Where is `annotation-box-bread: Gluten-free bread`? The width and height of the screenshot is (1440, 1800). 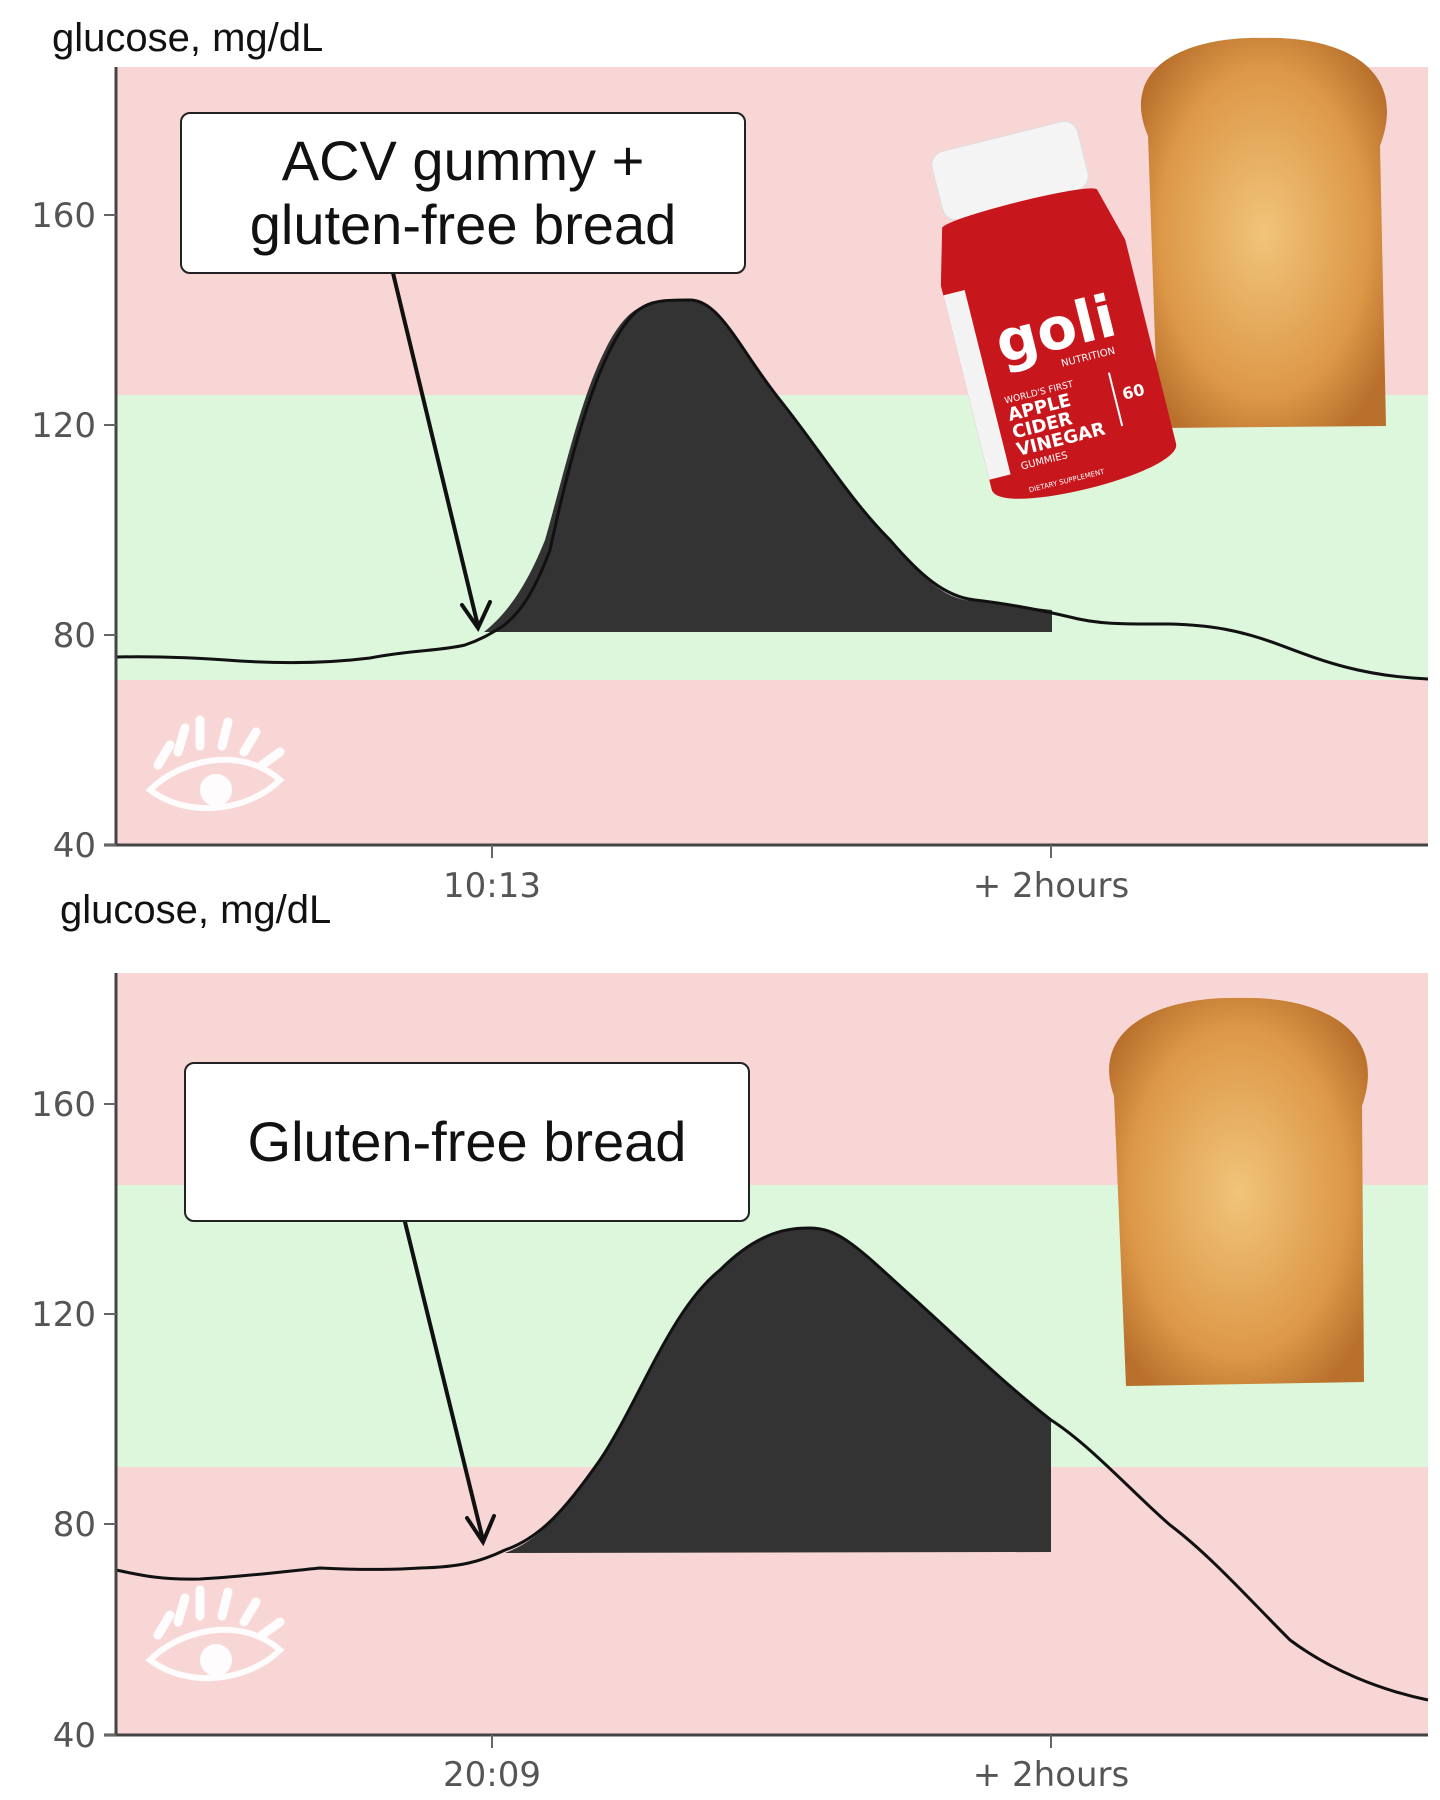
annotation-box-bread: Gluten-free bread is located at coordinates (467, 1142).